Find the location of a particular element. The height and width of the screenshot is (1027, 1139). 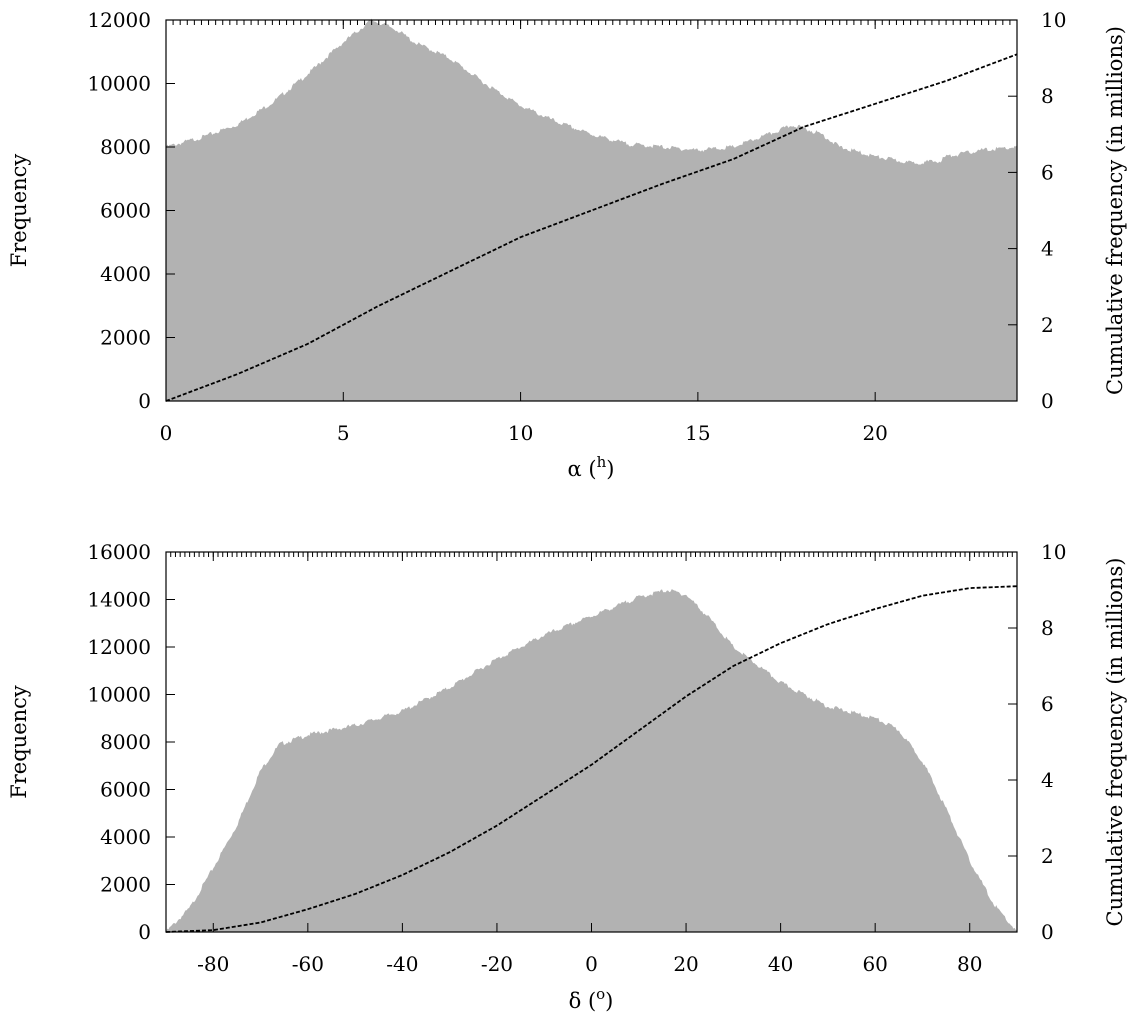

top-y-tick-label: 2000 is located at coordinates (125, 338).